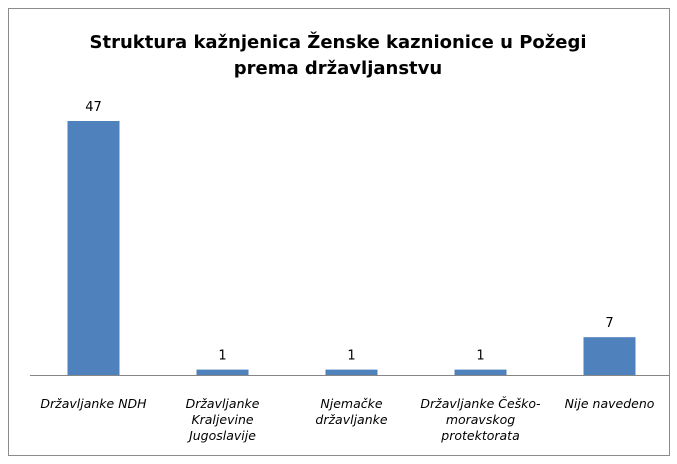 The width and height of the screenshot is (677, 464). Describe the element at coordinates (222, 419) in the screenshot. I see `x-tick-label: Državljanke Kraljevine Jugoslavije` at that location.